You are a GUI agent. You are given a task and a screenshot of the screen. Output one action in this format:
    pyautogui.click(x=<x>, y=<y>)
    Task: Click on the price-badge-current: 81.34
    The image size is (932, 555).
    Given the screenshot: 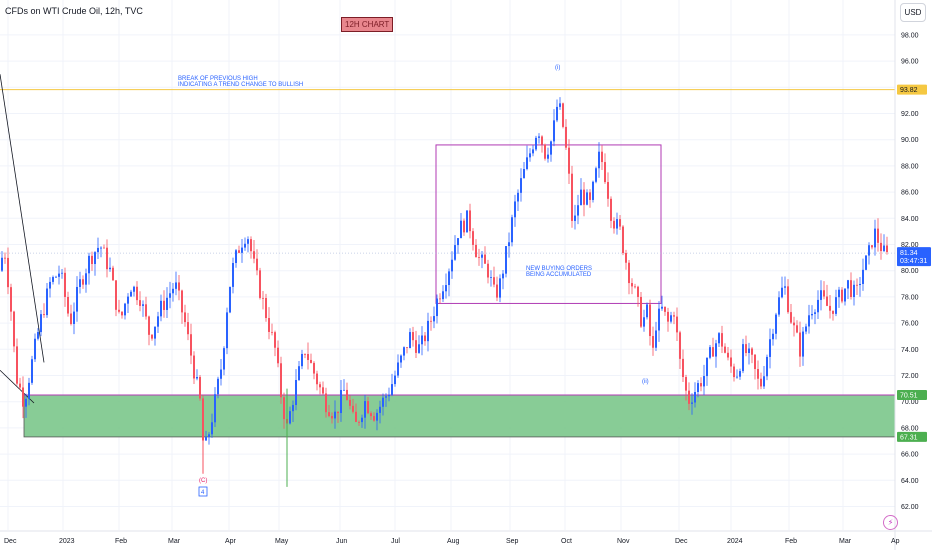 What is the action you would take?
    pyautogui.click(x=909, y=253)
    